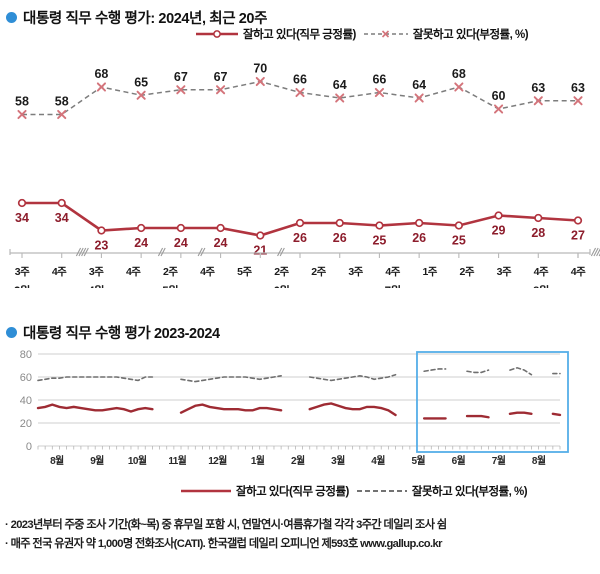 The width and height of the screenshot is (600, 574). Describe the element at coordinates (170, 286) in the screenshot. I see `month-group-label: 5월` at that location.